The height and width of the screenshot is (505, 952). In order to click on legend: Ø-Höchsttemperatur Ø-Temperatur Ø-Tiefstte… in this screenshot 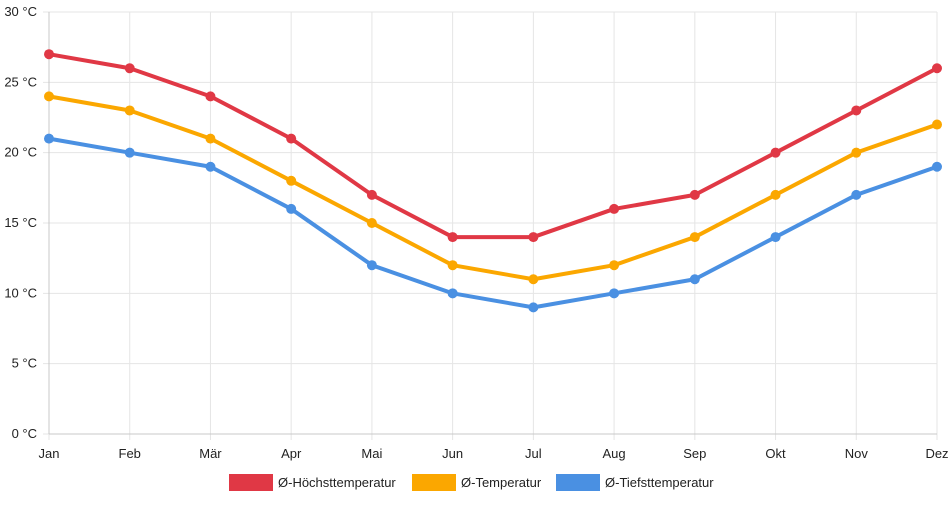, I will do `click(471, 482)`.